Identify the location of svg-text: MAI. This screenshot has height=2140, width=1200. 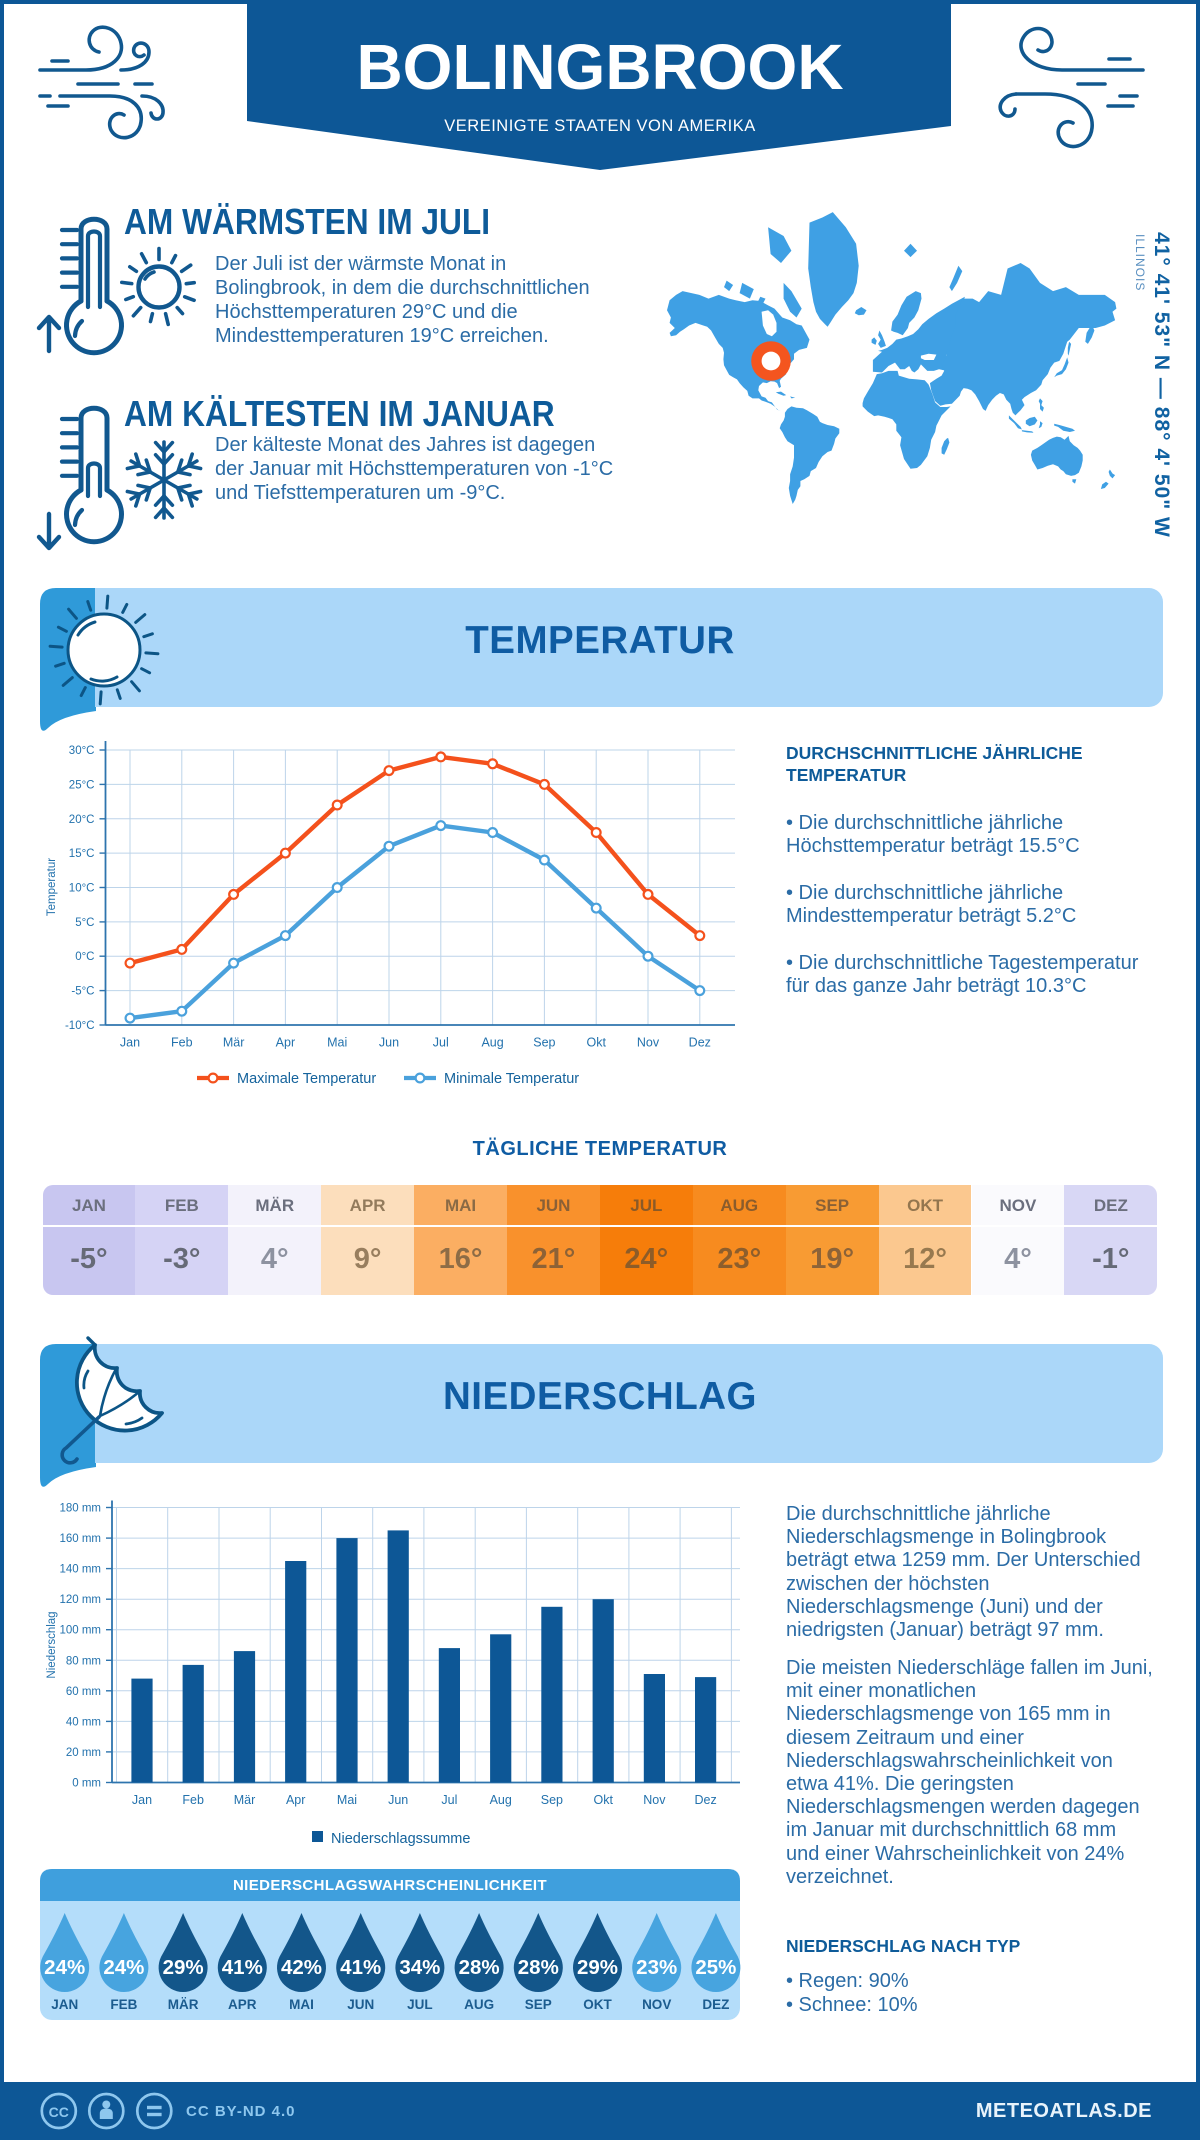
(301, 2004).